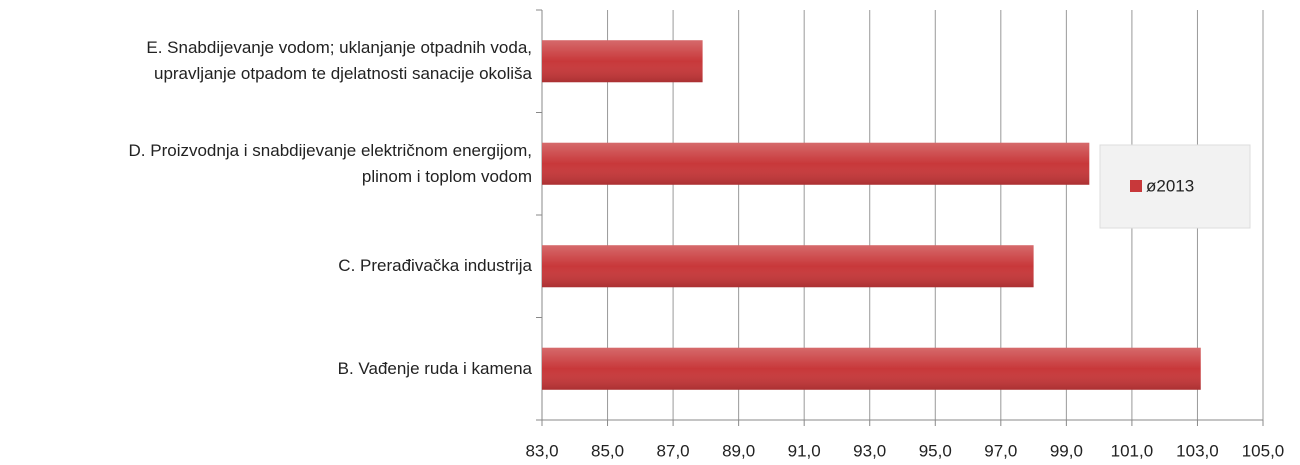 This screenshot has height=465, width=1300. What do you see at coordinates (738, 450) in the screenshot?
I see `x-tick-label: 89,0` at bounding box center [738, 450].